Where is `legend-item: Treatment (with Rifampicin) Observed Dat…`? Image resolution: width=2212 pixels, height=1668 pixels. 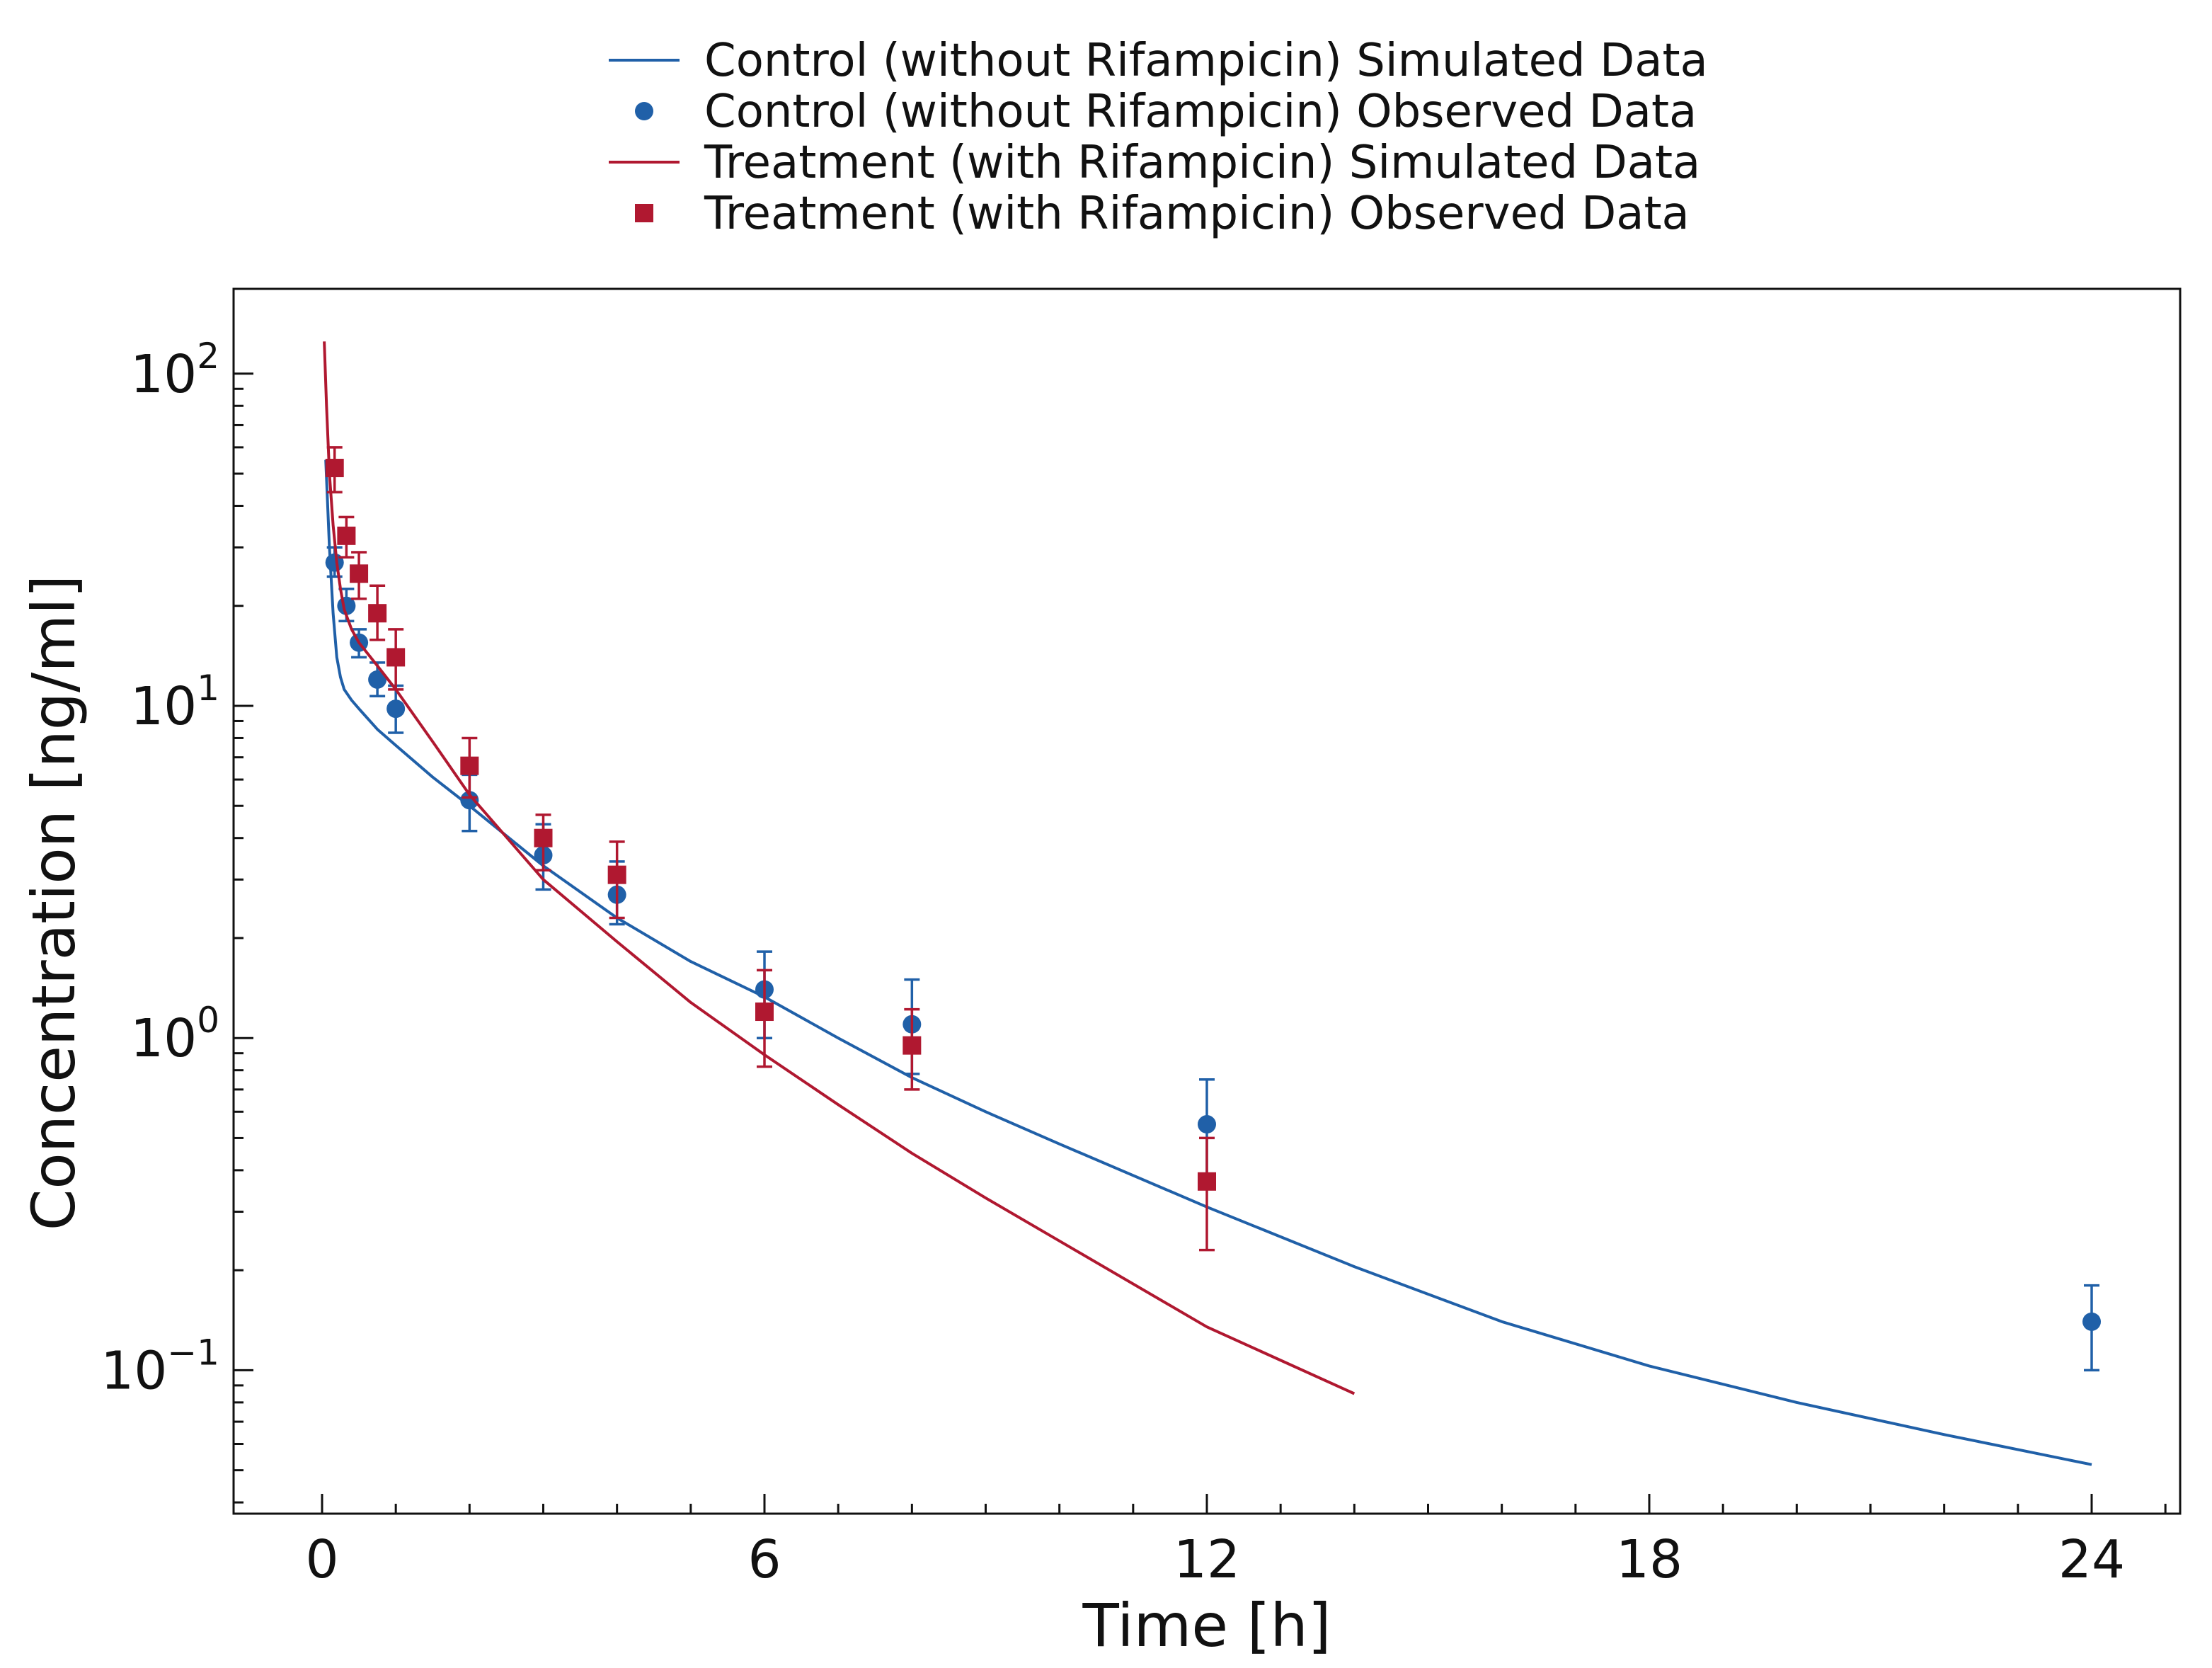
legend-item: Treatment (with Rifampicin) Observed Dat… is located at coordinates (1162, 214).